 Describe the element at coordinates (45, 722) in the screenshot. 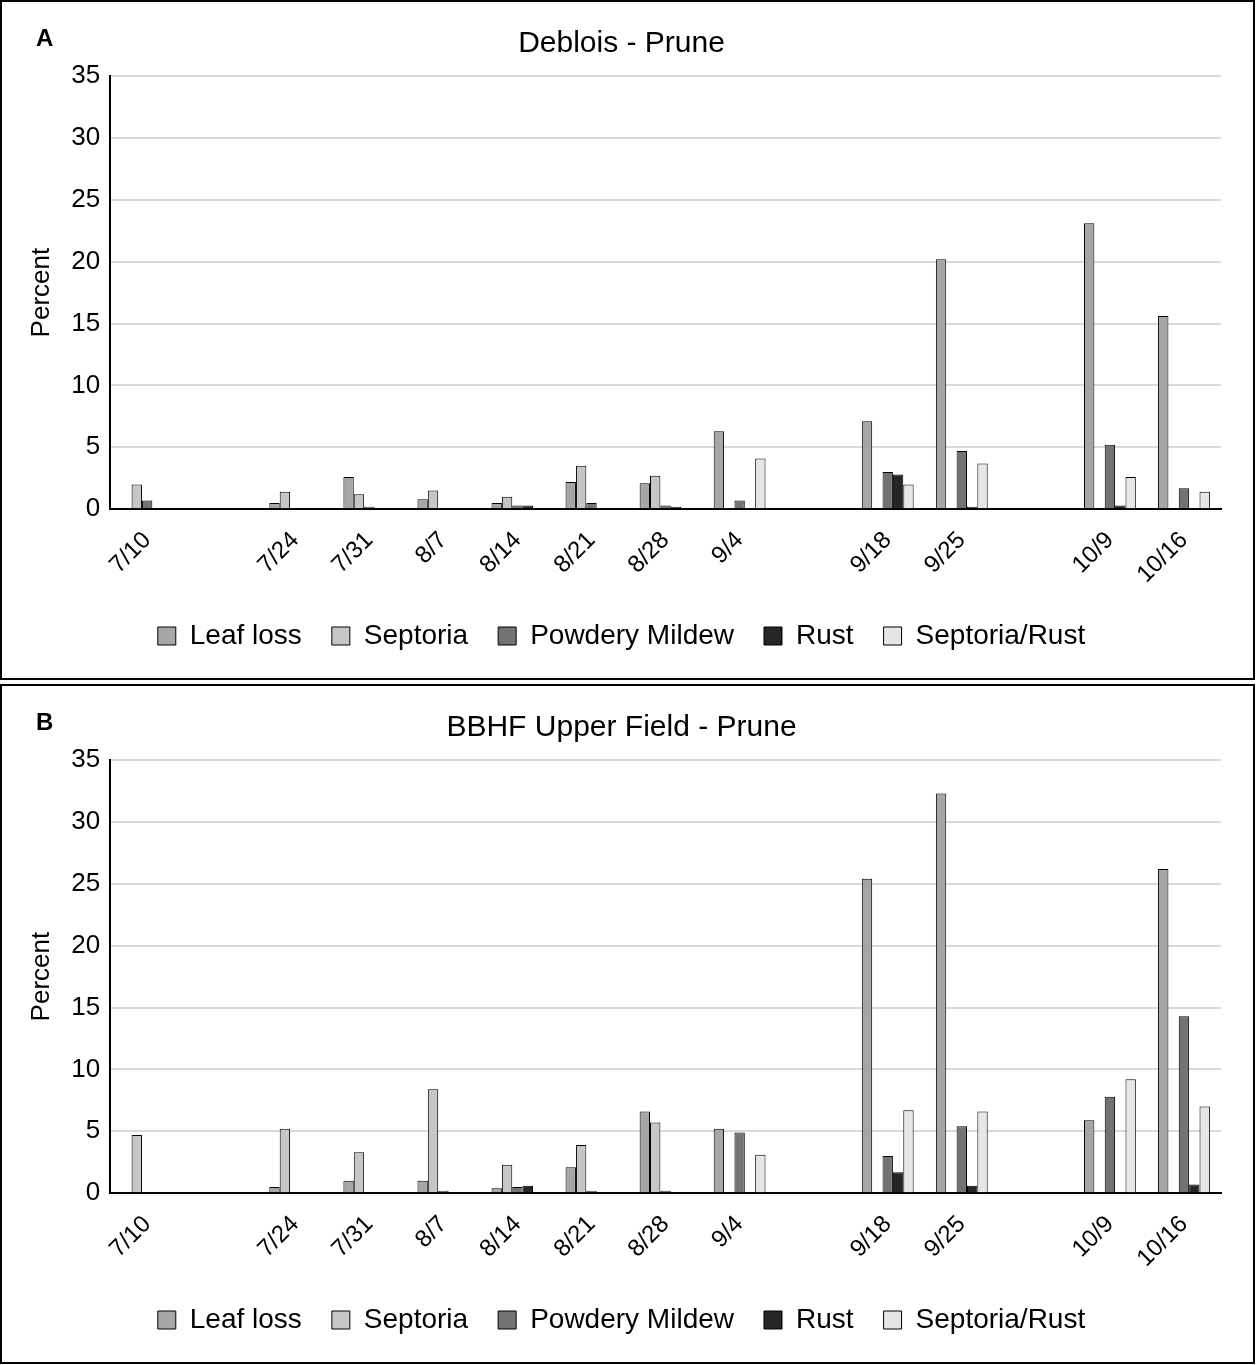

I see `text: B` at that location.